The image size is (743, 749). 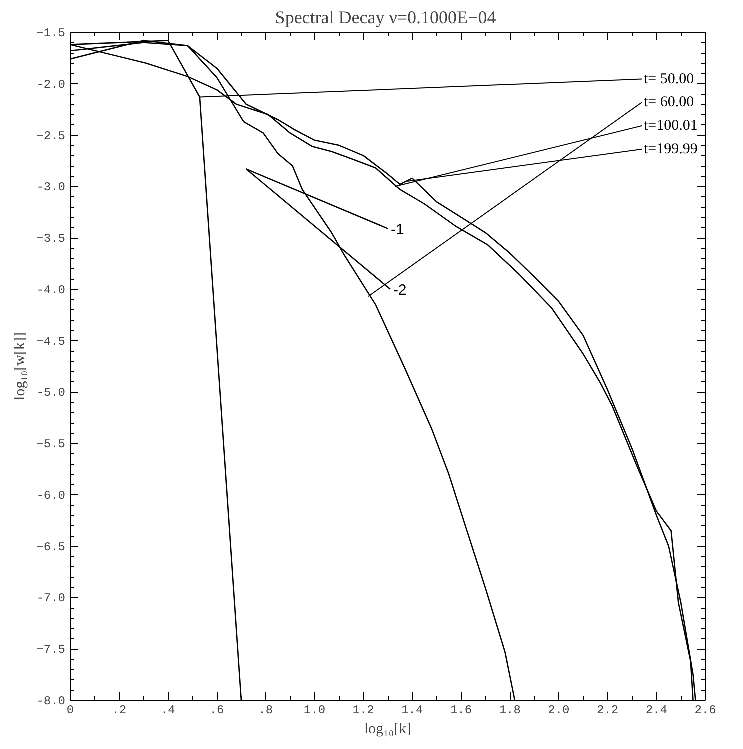 I want to click on x-tick-label: .4, so click(x=168, y=711).